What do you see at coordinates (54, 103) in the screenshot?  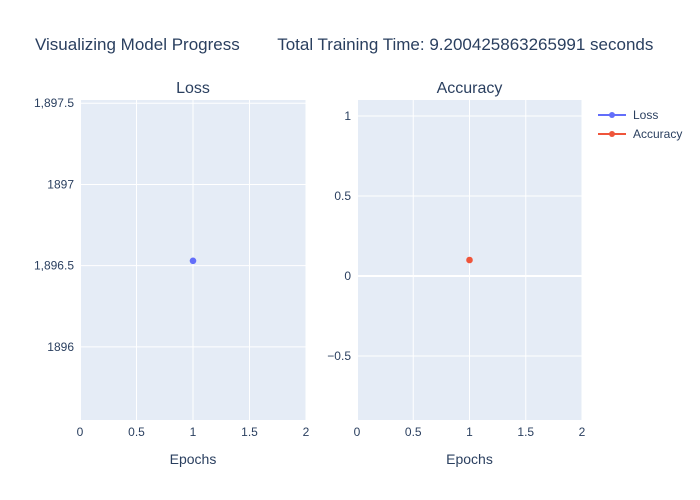 I see `loss-y-tick-label: 1,897.5` at bounding box center [54, 103].